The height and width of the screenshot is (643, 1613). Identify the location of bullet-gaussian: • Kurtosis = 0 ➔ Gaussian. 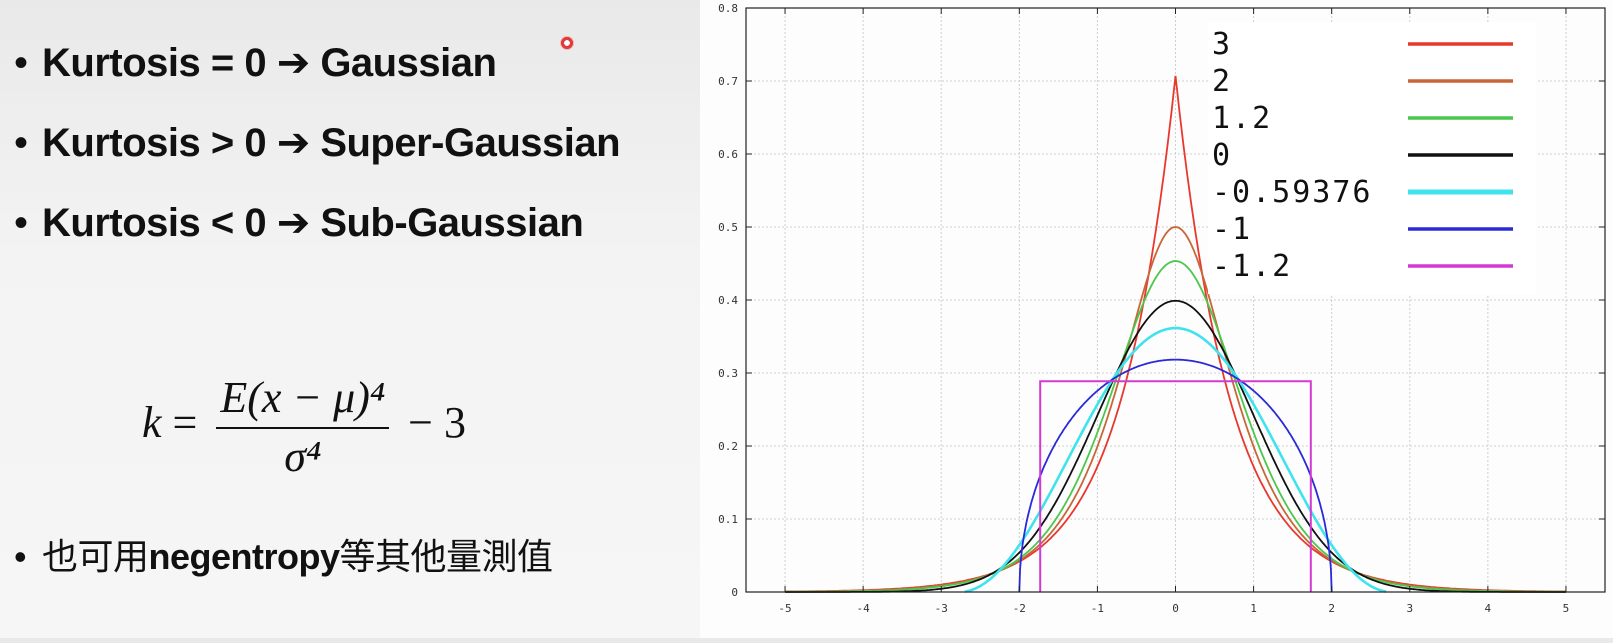
(255, 63).